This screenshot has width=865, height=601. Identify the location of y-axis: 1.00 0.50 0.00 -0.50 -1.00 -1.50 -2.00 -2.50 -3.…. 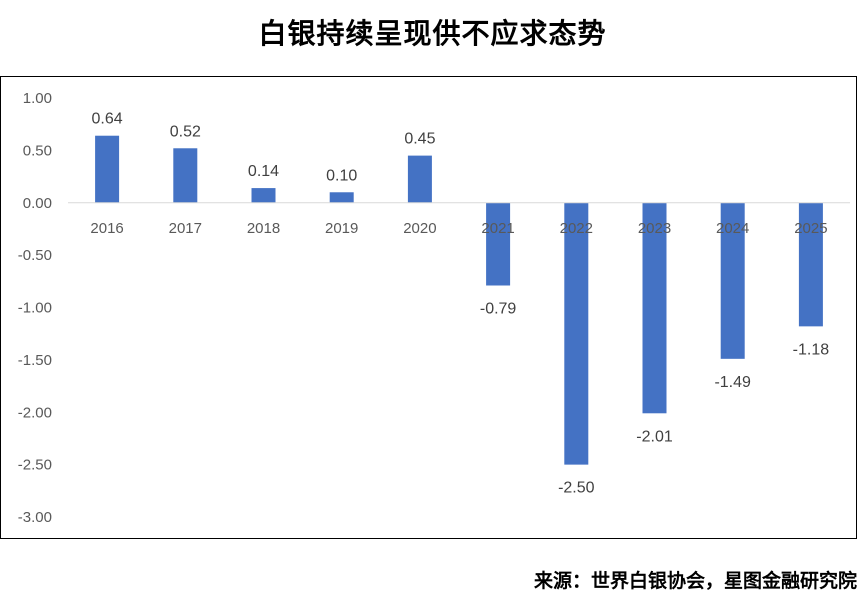
(35, 308).